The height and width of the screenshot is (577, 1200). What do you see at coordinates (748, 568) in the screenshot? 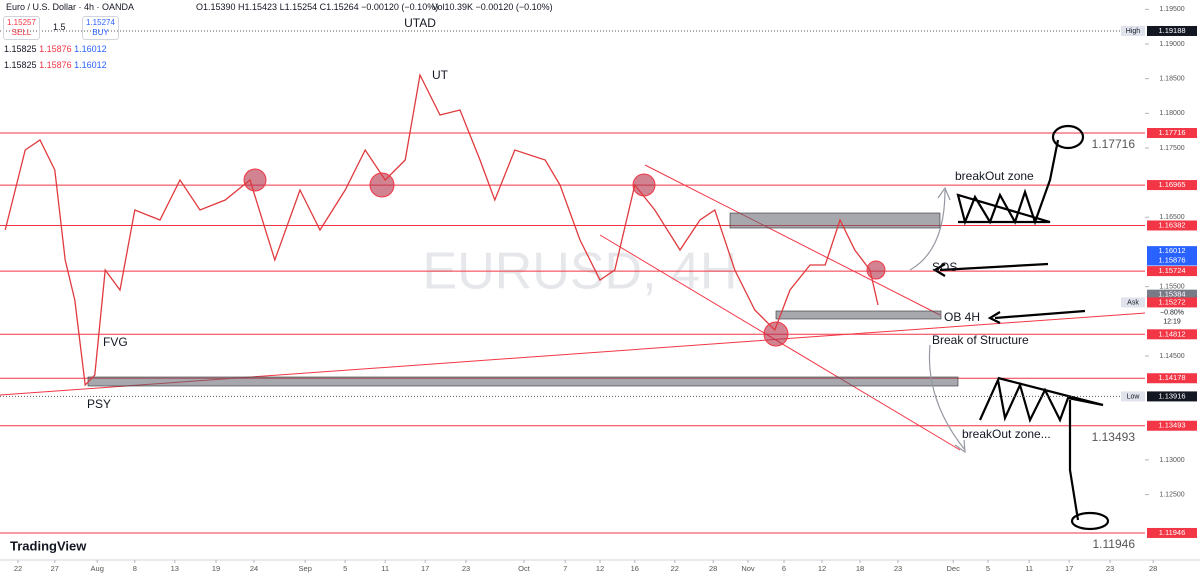
I see `x-tick-label: Nov` at bounding box center [748, 568].